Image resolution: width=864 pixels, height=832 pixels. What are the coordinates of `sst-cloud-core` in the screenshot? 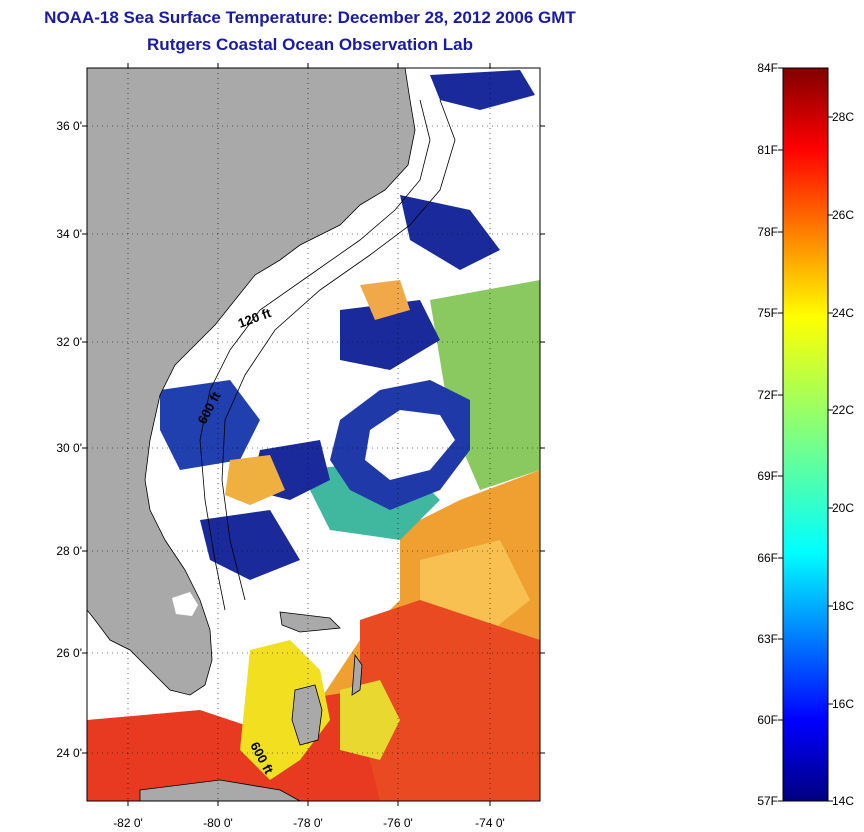 It's located at (410, 445).